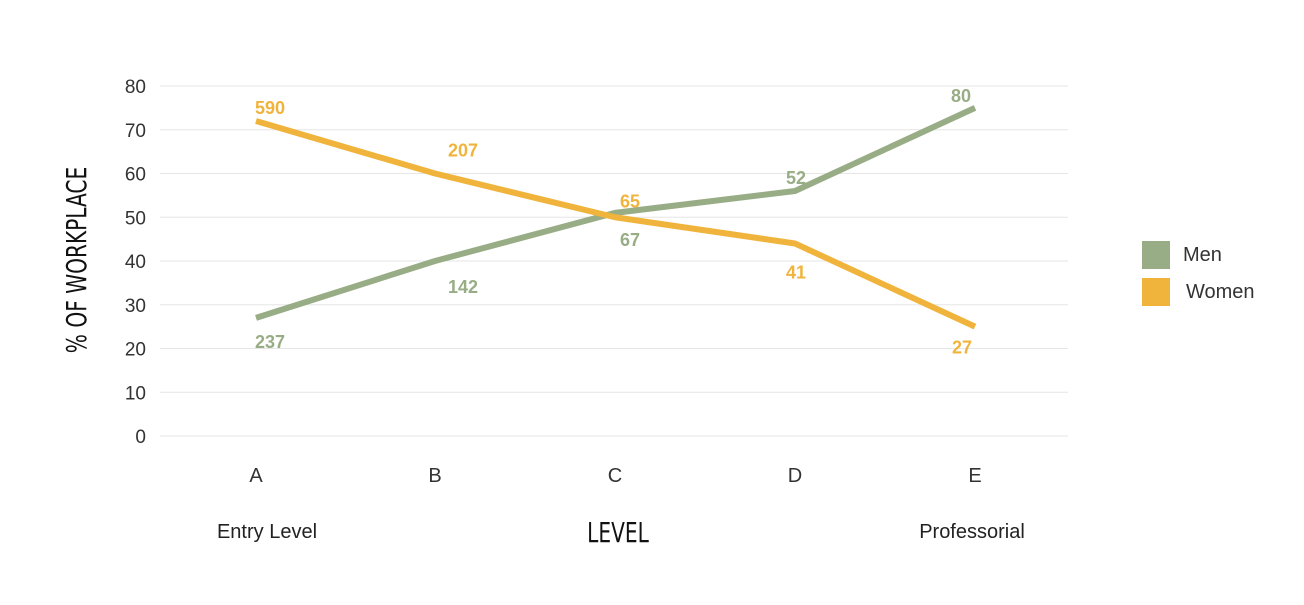 The image size is (1304, 605). I want to click on x-tick-label: D, so click(795, 476).